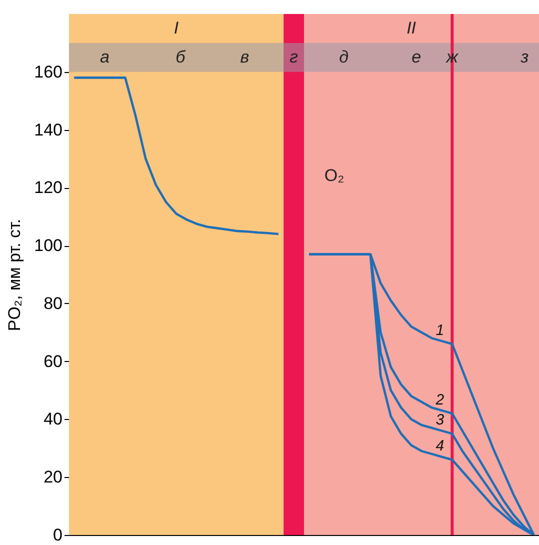 The height and width of the screenshot is (545, 539). What do you see at coordinates (440, 330) in the screenshot?
I see `series-label: 1` at bounding box center [440, 330].